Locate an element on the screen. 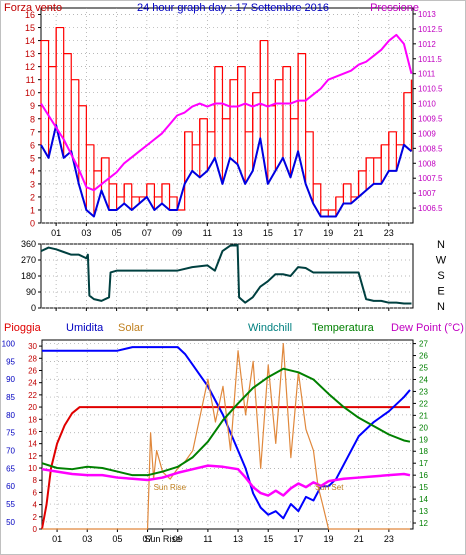 This screenshot has height=555, width=466. right-tick-label: 13 is located at coordinates (423, 511).